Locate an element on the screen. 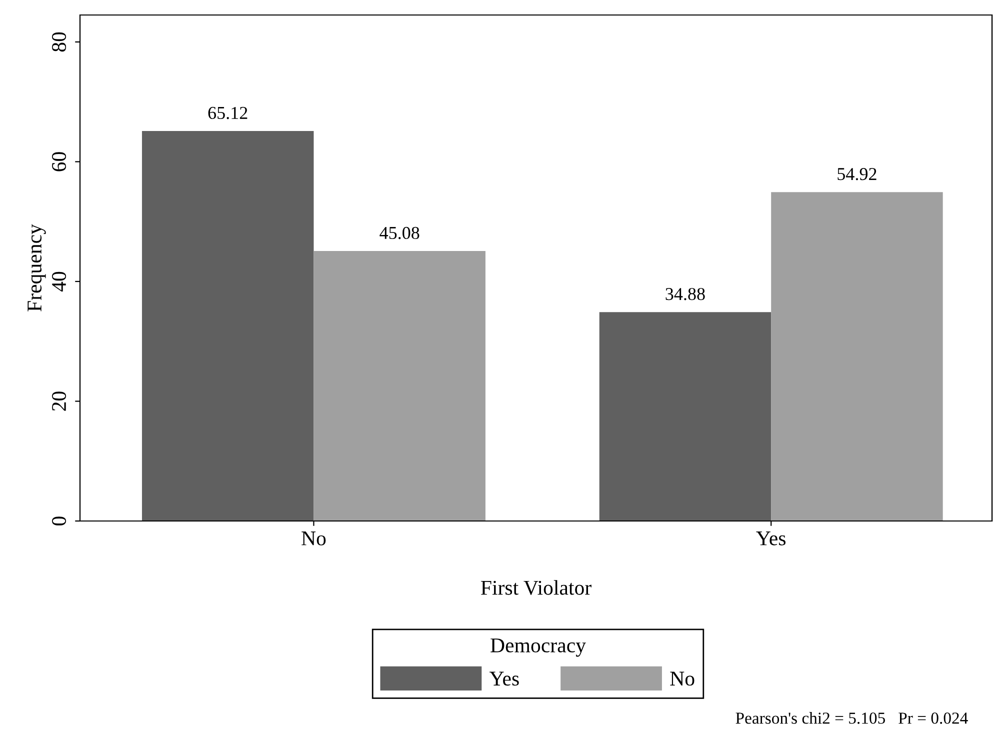  x-axis-title: First Violator is located at coordinates (536, 587).